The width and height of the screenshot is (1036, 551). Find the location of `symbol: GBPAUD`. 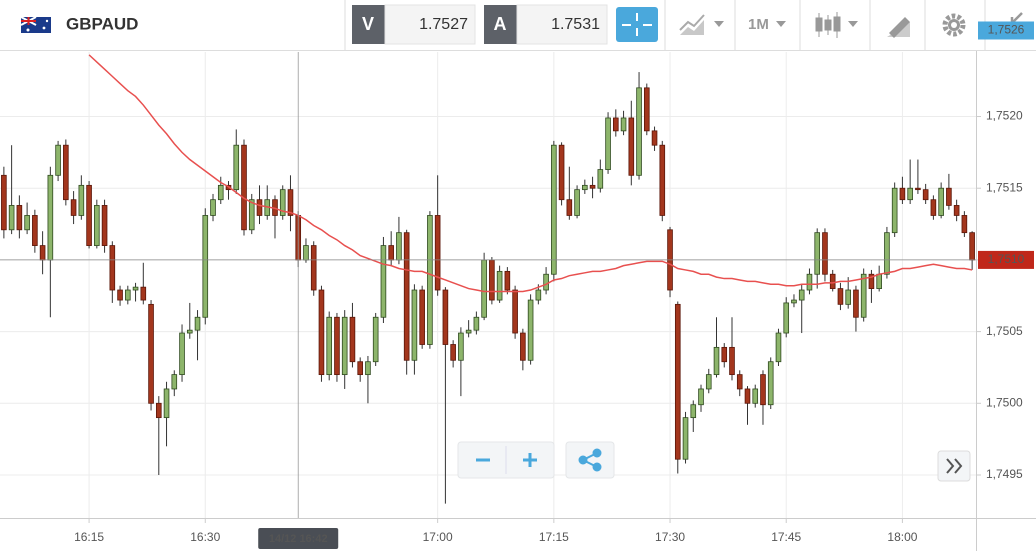

symbol: GBPAUD is located at coordinates (102, 23).